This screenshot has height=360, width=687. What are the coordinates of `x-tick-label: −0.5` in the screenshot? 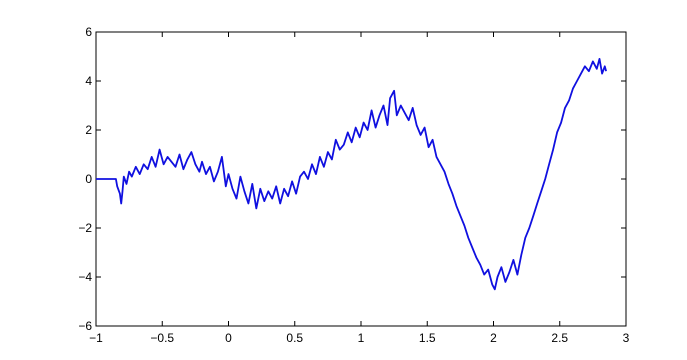 It's located at (162, 338).